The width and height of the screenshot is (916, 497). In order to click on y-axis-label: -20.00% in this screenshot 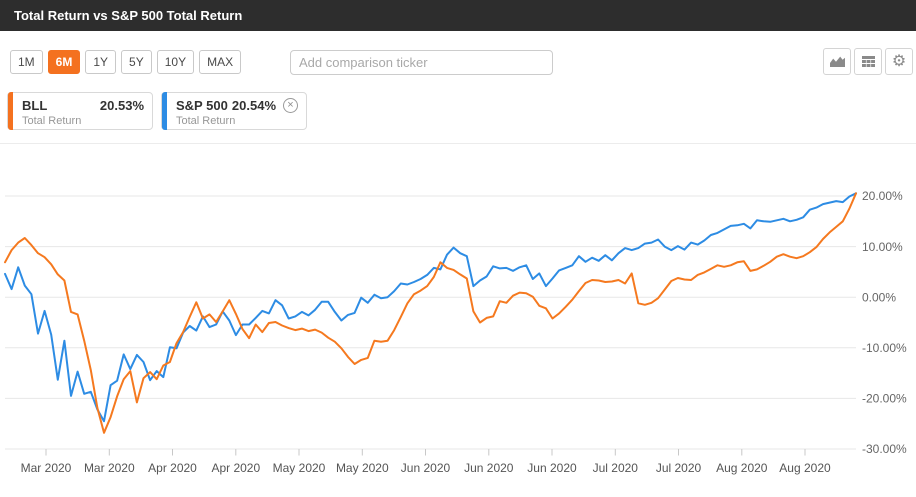, I will do `click(884, 399)`.